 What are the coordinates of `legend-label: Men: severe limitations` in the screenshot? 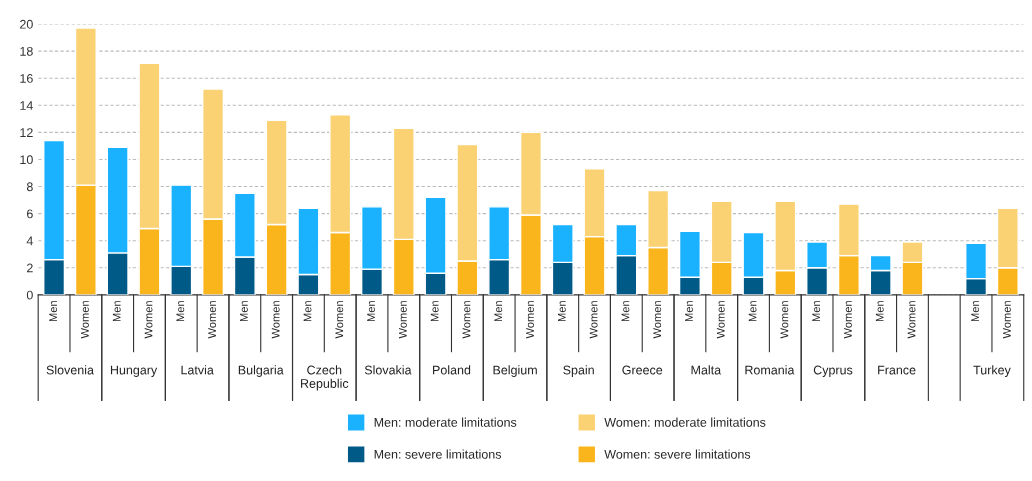 It's located at (438, 454).